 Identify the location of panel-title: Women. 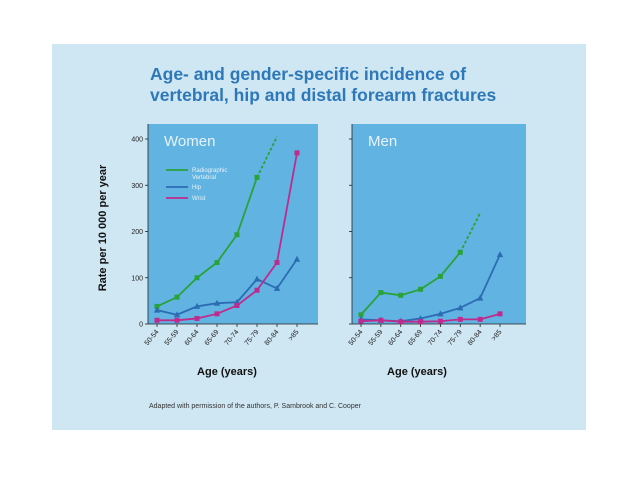
(189, 141).